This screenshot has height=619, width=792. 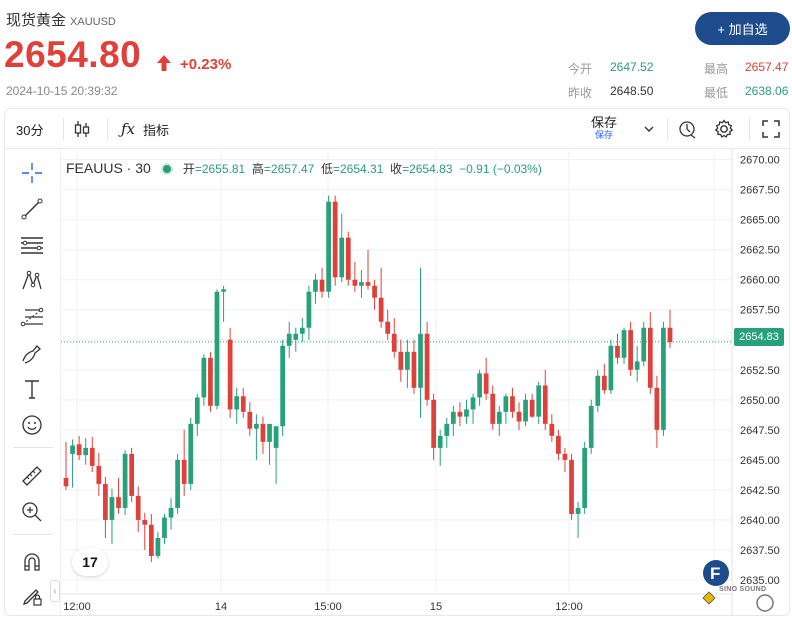 What do you see at coordinates (84, 129) in the screenshot?
I see `candle-type-icon` at bounding box center [84, 129].